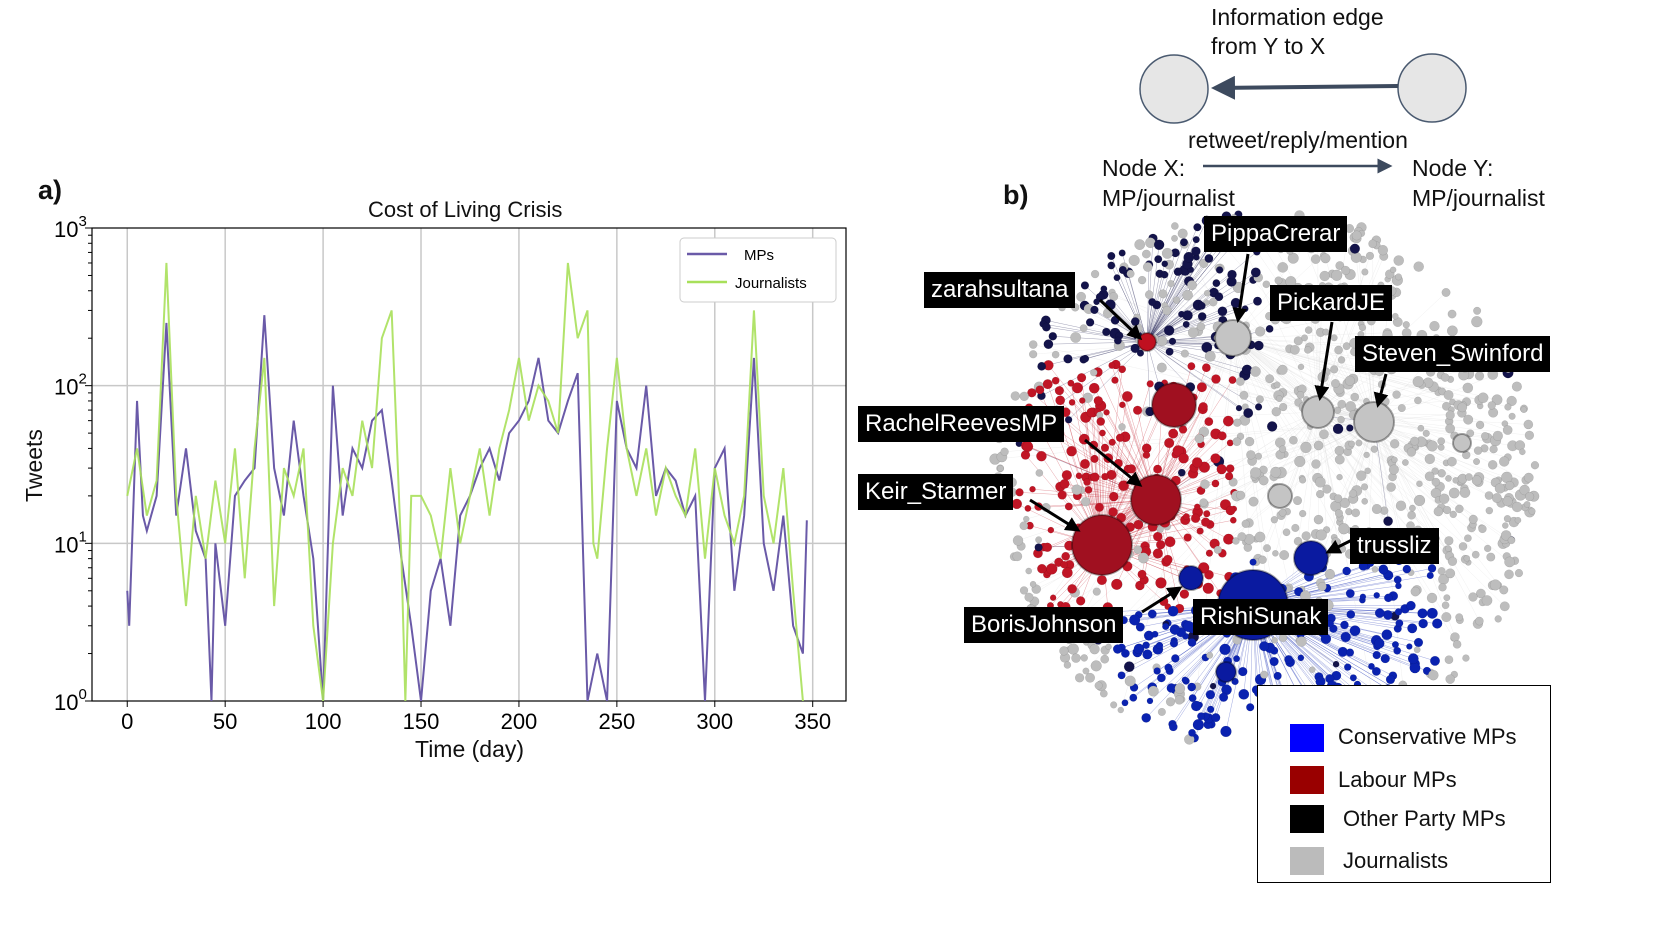  What do you see at coordinates (1453, 354) in the screenshot?
I see `account-label: Steven_Swinford` at bounding box center [1453, 354].